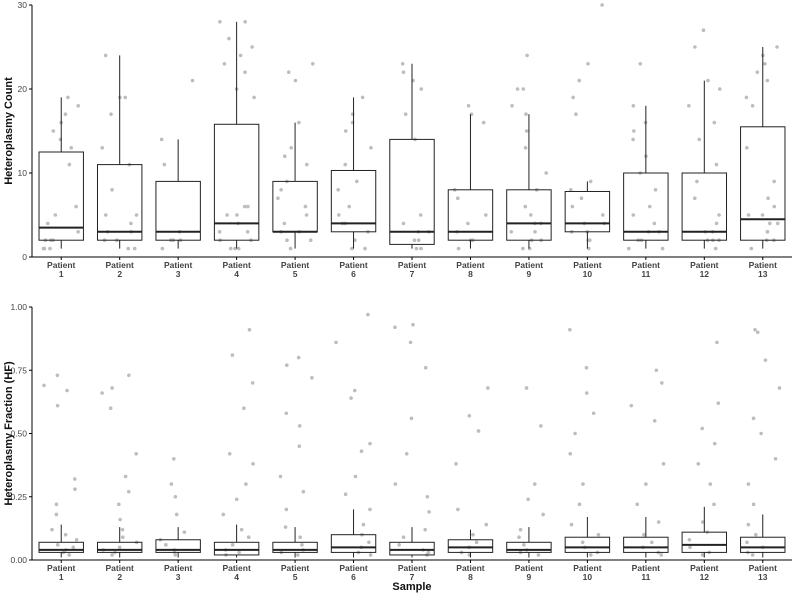 The width and height of the screenshot is (798, 600). I want to click on x-tick-label: 12, so click(705, 274).